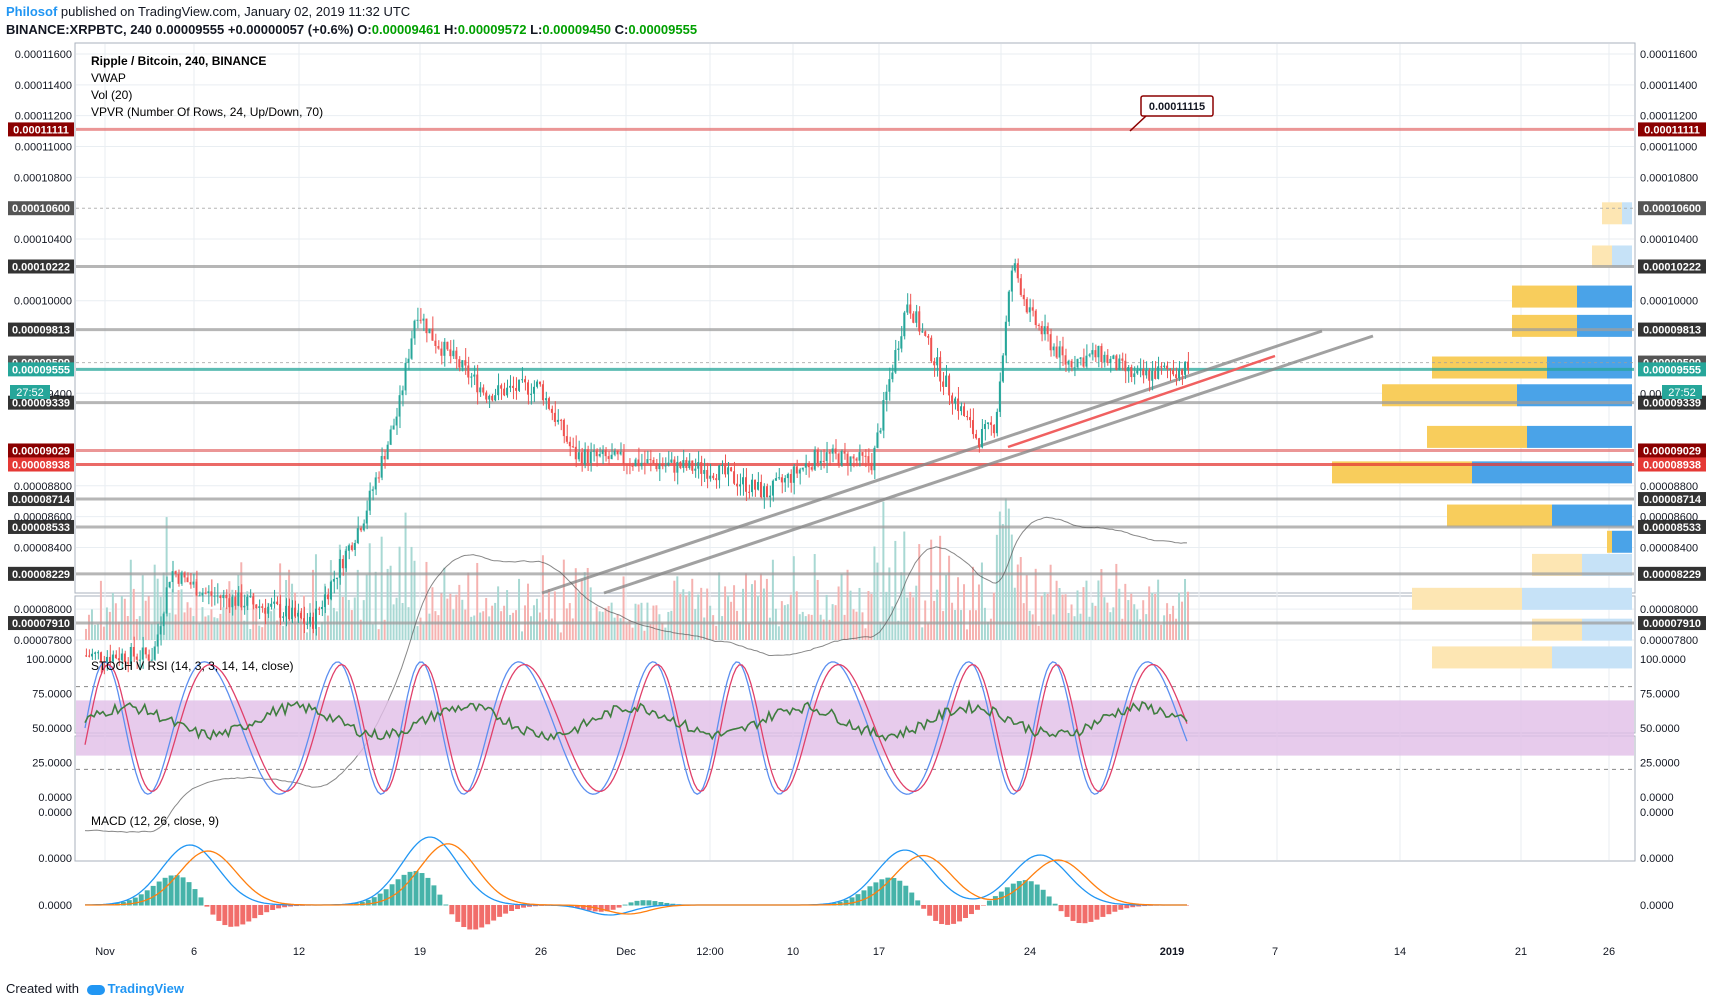  I want to click on vpvr-bar-down, so click(1604, 296).